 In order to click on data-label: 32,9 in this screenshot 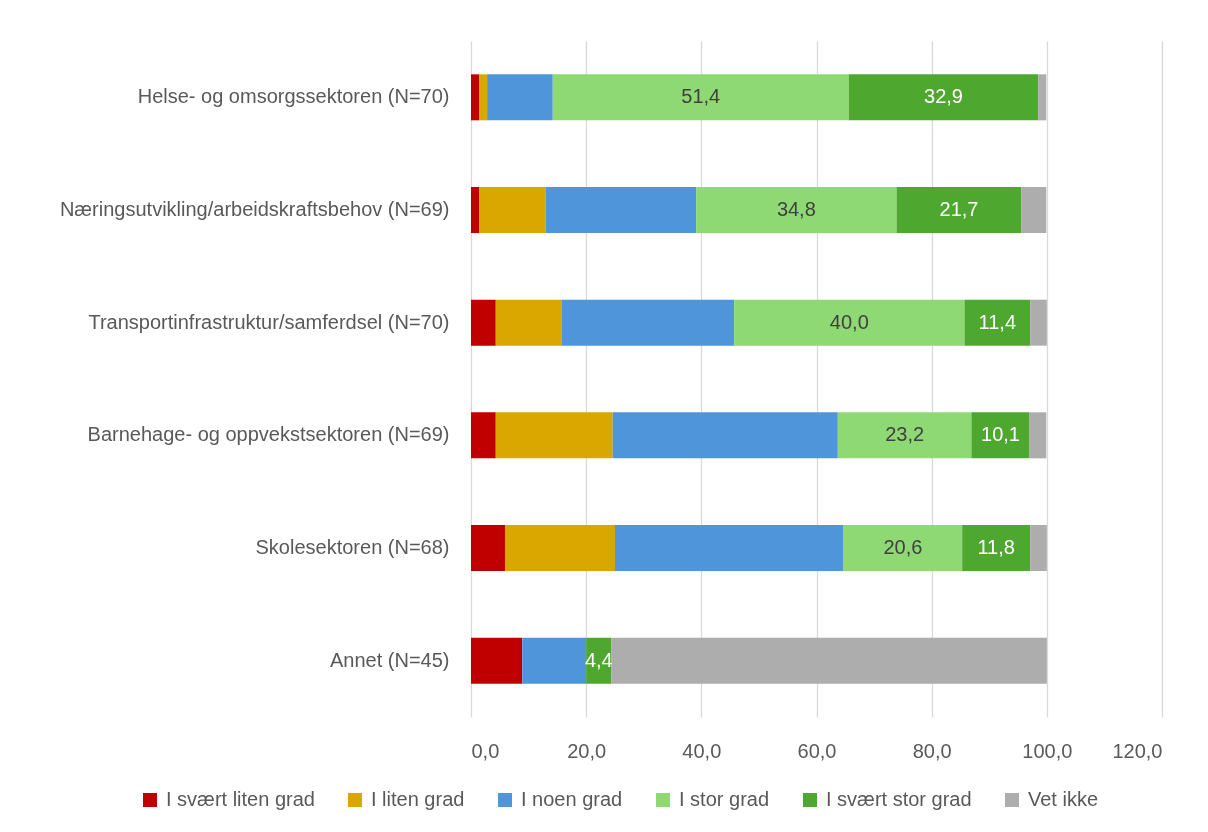, I will do `click(943, 96)`.